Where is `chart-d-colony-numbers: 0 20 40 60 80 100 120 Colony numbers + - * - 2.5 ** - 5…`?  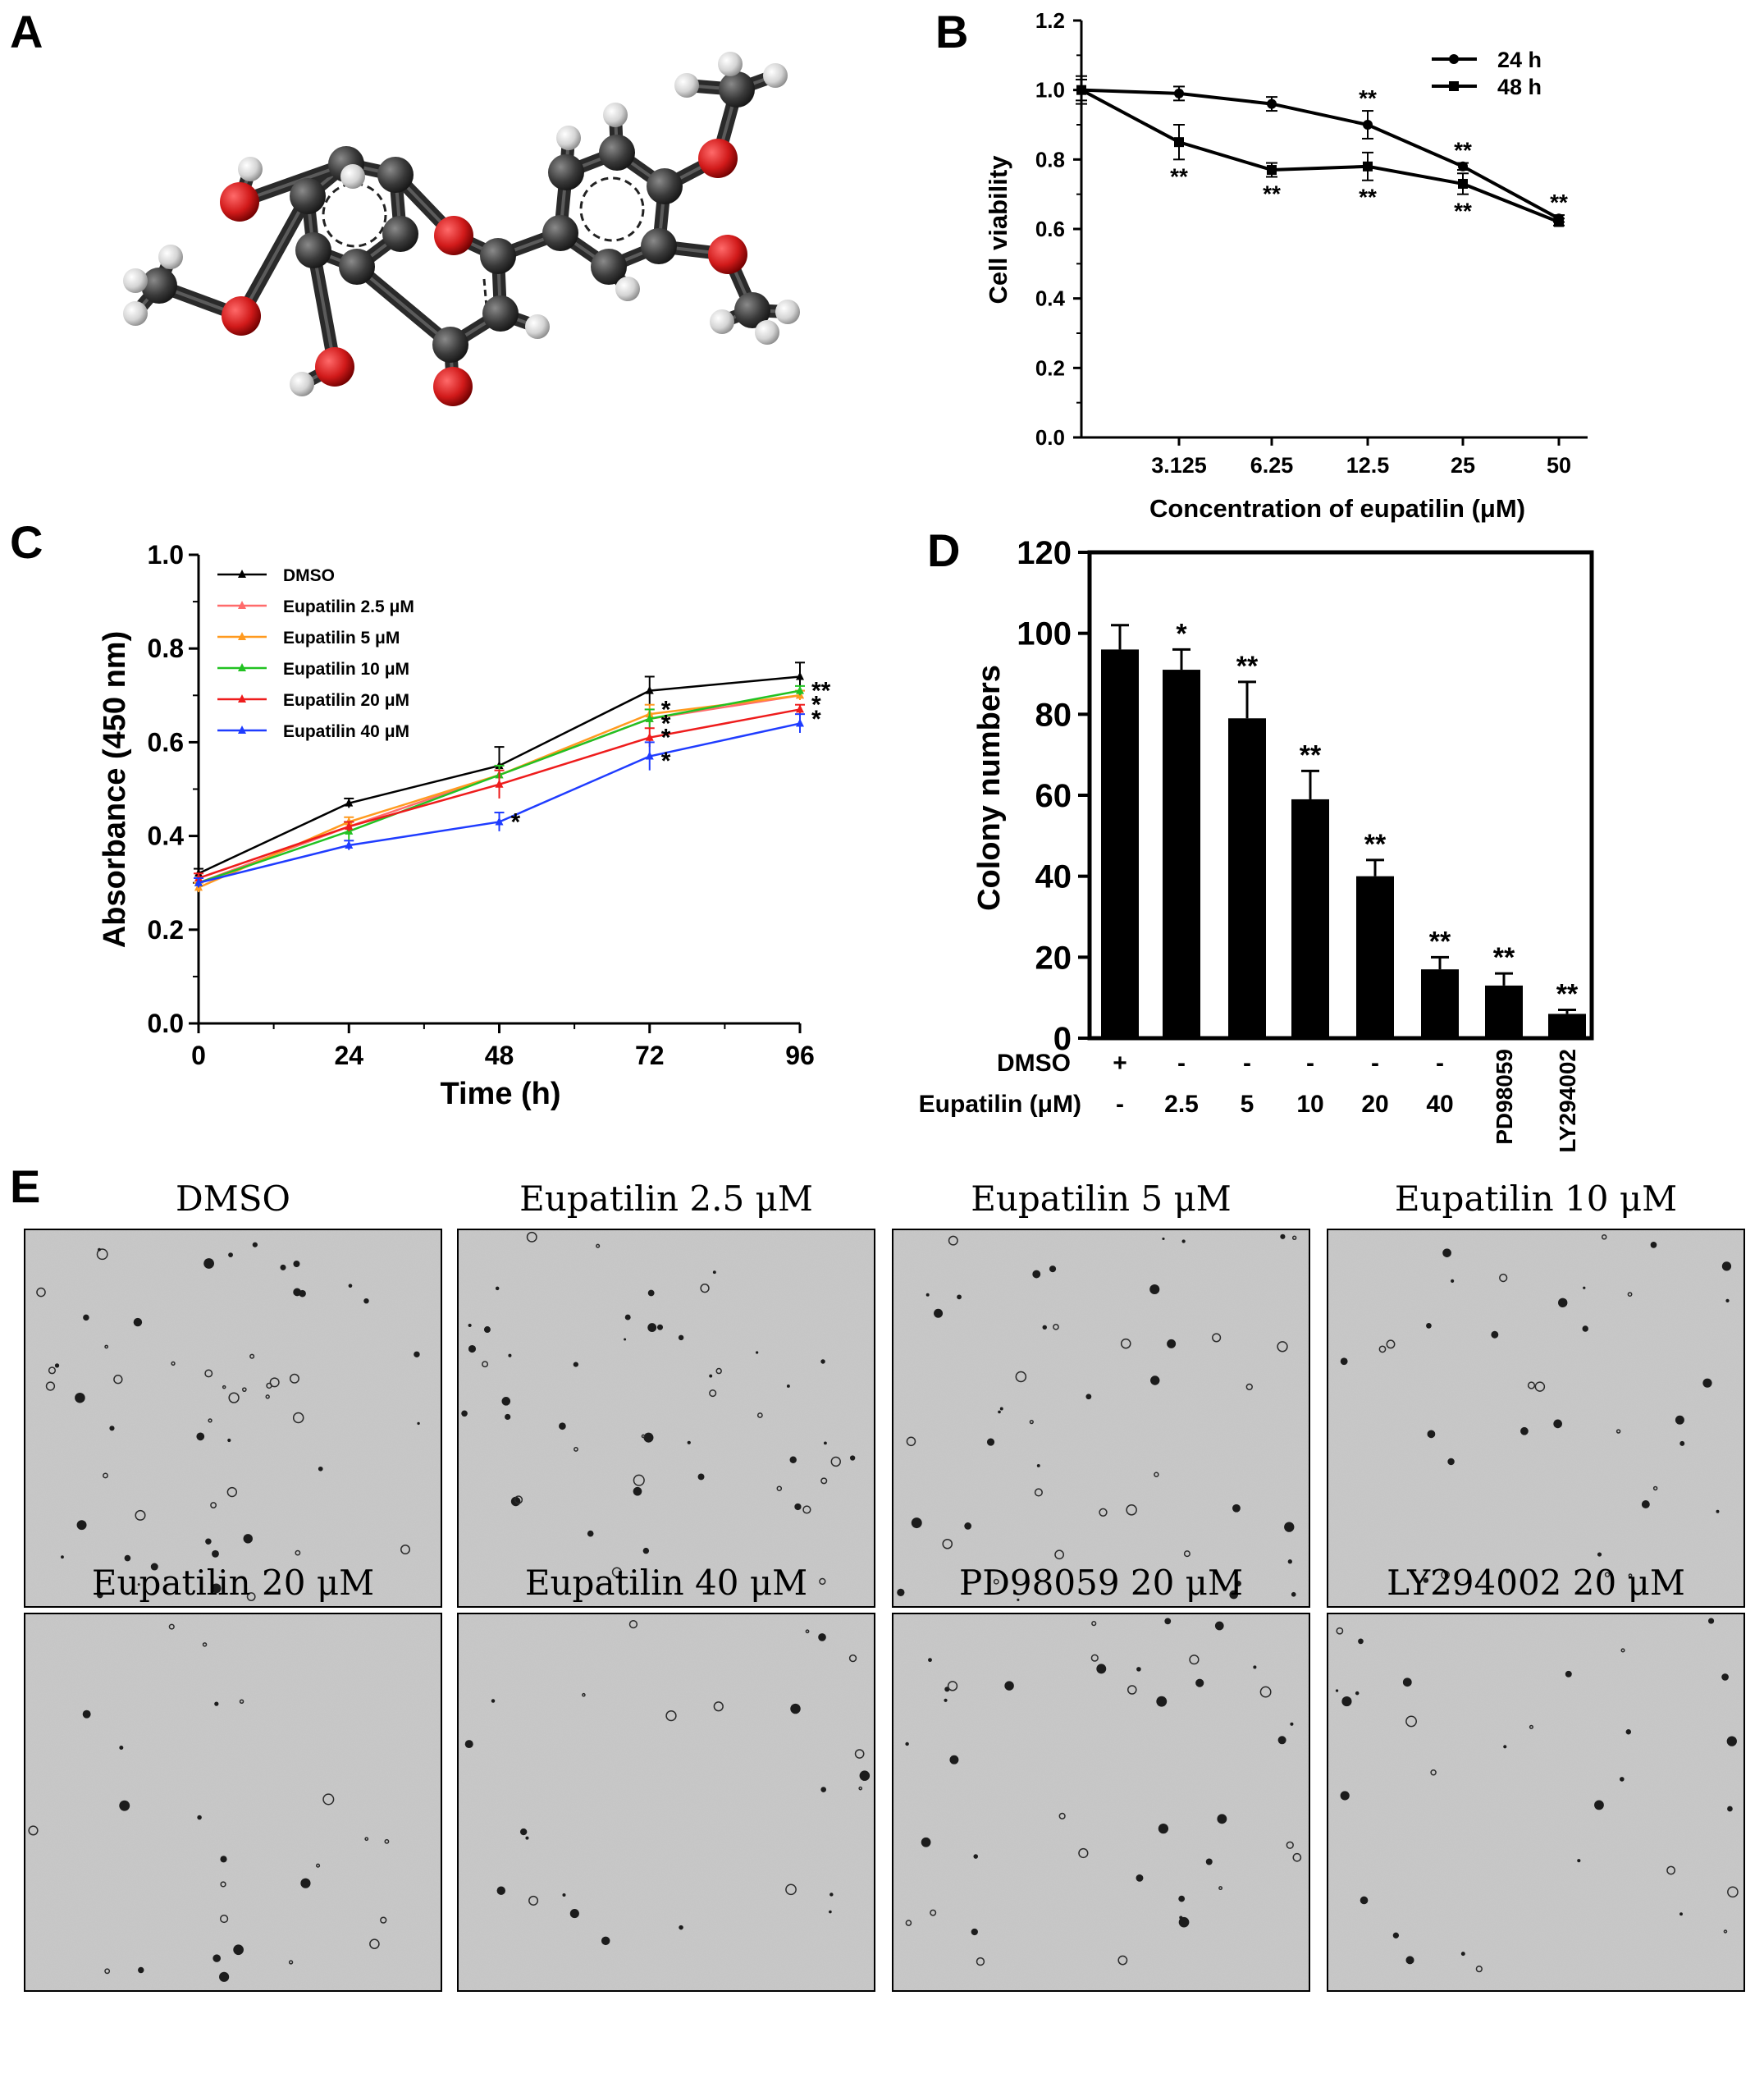
chart-d-colony-numbers: 0 20 40 60 80 100 120 Colony numbers + - * - 2.5 ** - 5… is located at coordinates (1257, 844).